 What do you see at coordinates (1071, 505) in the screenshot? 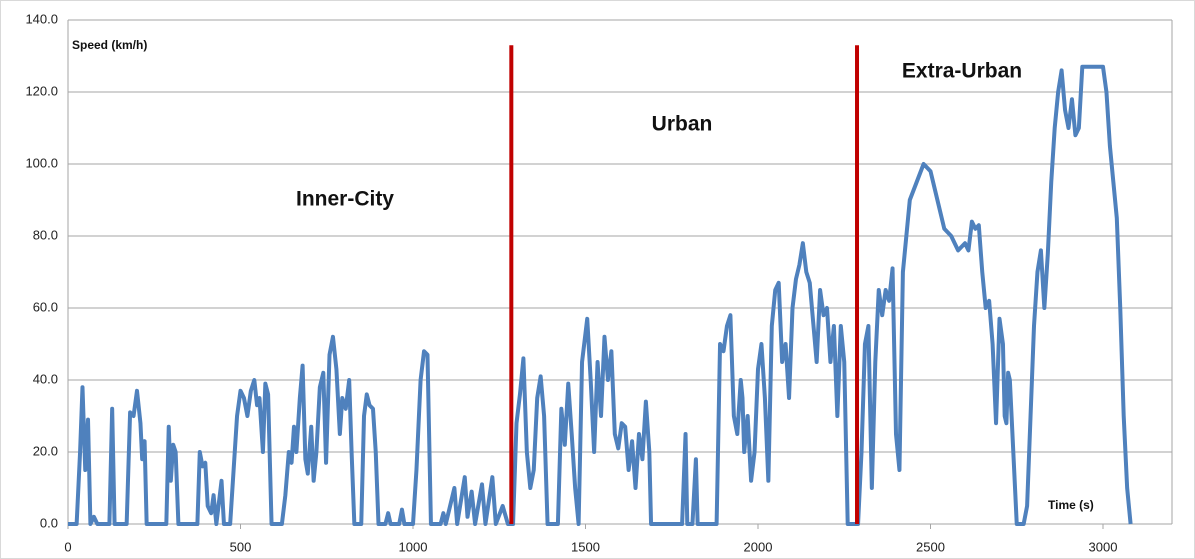
I see `x-axis-label: Time (s)` at bounding box center [1071, 505].